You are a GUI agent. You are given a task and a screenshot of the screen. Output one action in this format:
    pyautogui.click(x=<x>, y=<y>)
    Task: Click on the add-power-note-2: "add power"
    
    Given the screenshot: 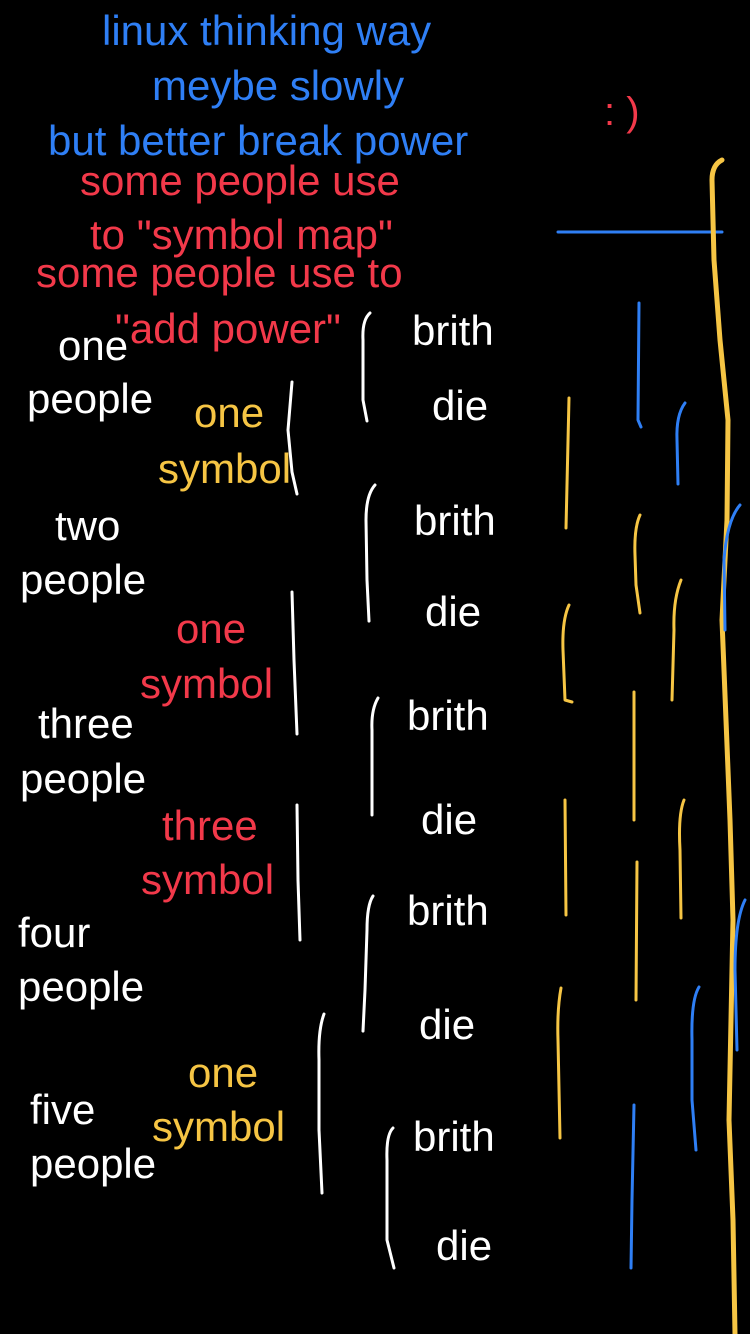 What is the action you would take?
    pyautogui.click(x=228, y=328)
    